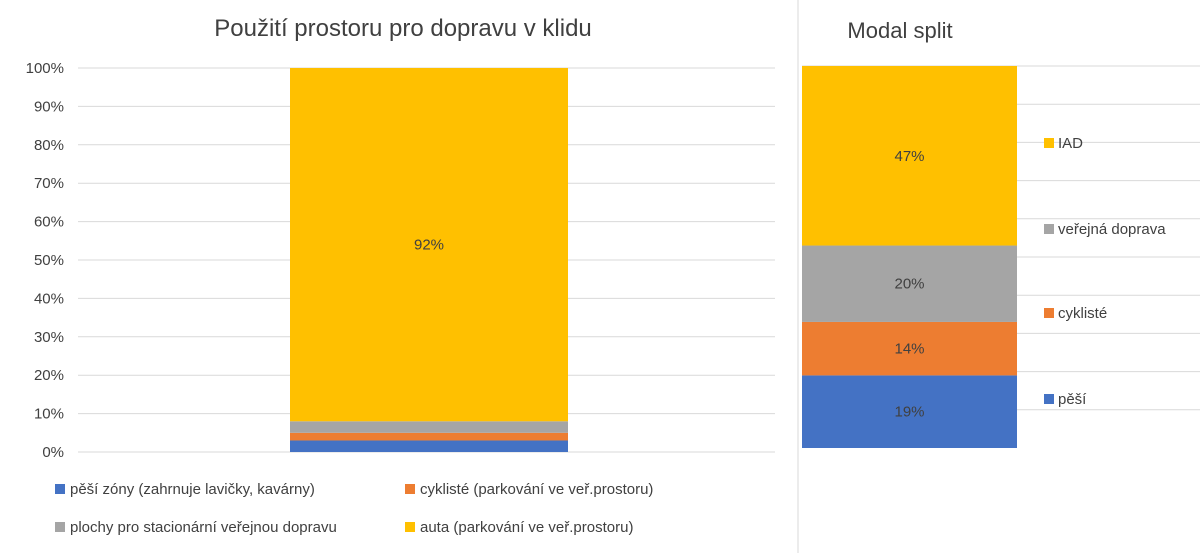  What do you see at coordinates (49, 337) in the screenshot?
I see `y-tick-label: 30%` at bounding box center [49, 337].